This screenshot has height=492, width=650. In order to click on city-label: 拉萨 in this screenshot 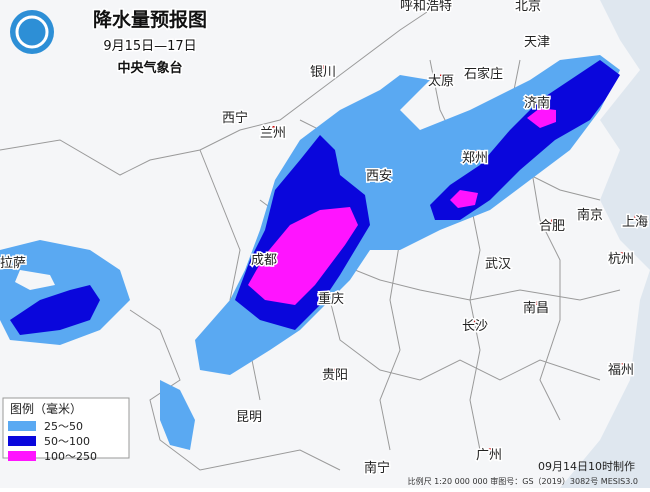, I will do `click(13, 263)`.